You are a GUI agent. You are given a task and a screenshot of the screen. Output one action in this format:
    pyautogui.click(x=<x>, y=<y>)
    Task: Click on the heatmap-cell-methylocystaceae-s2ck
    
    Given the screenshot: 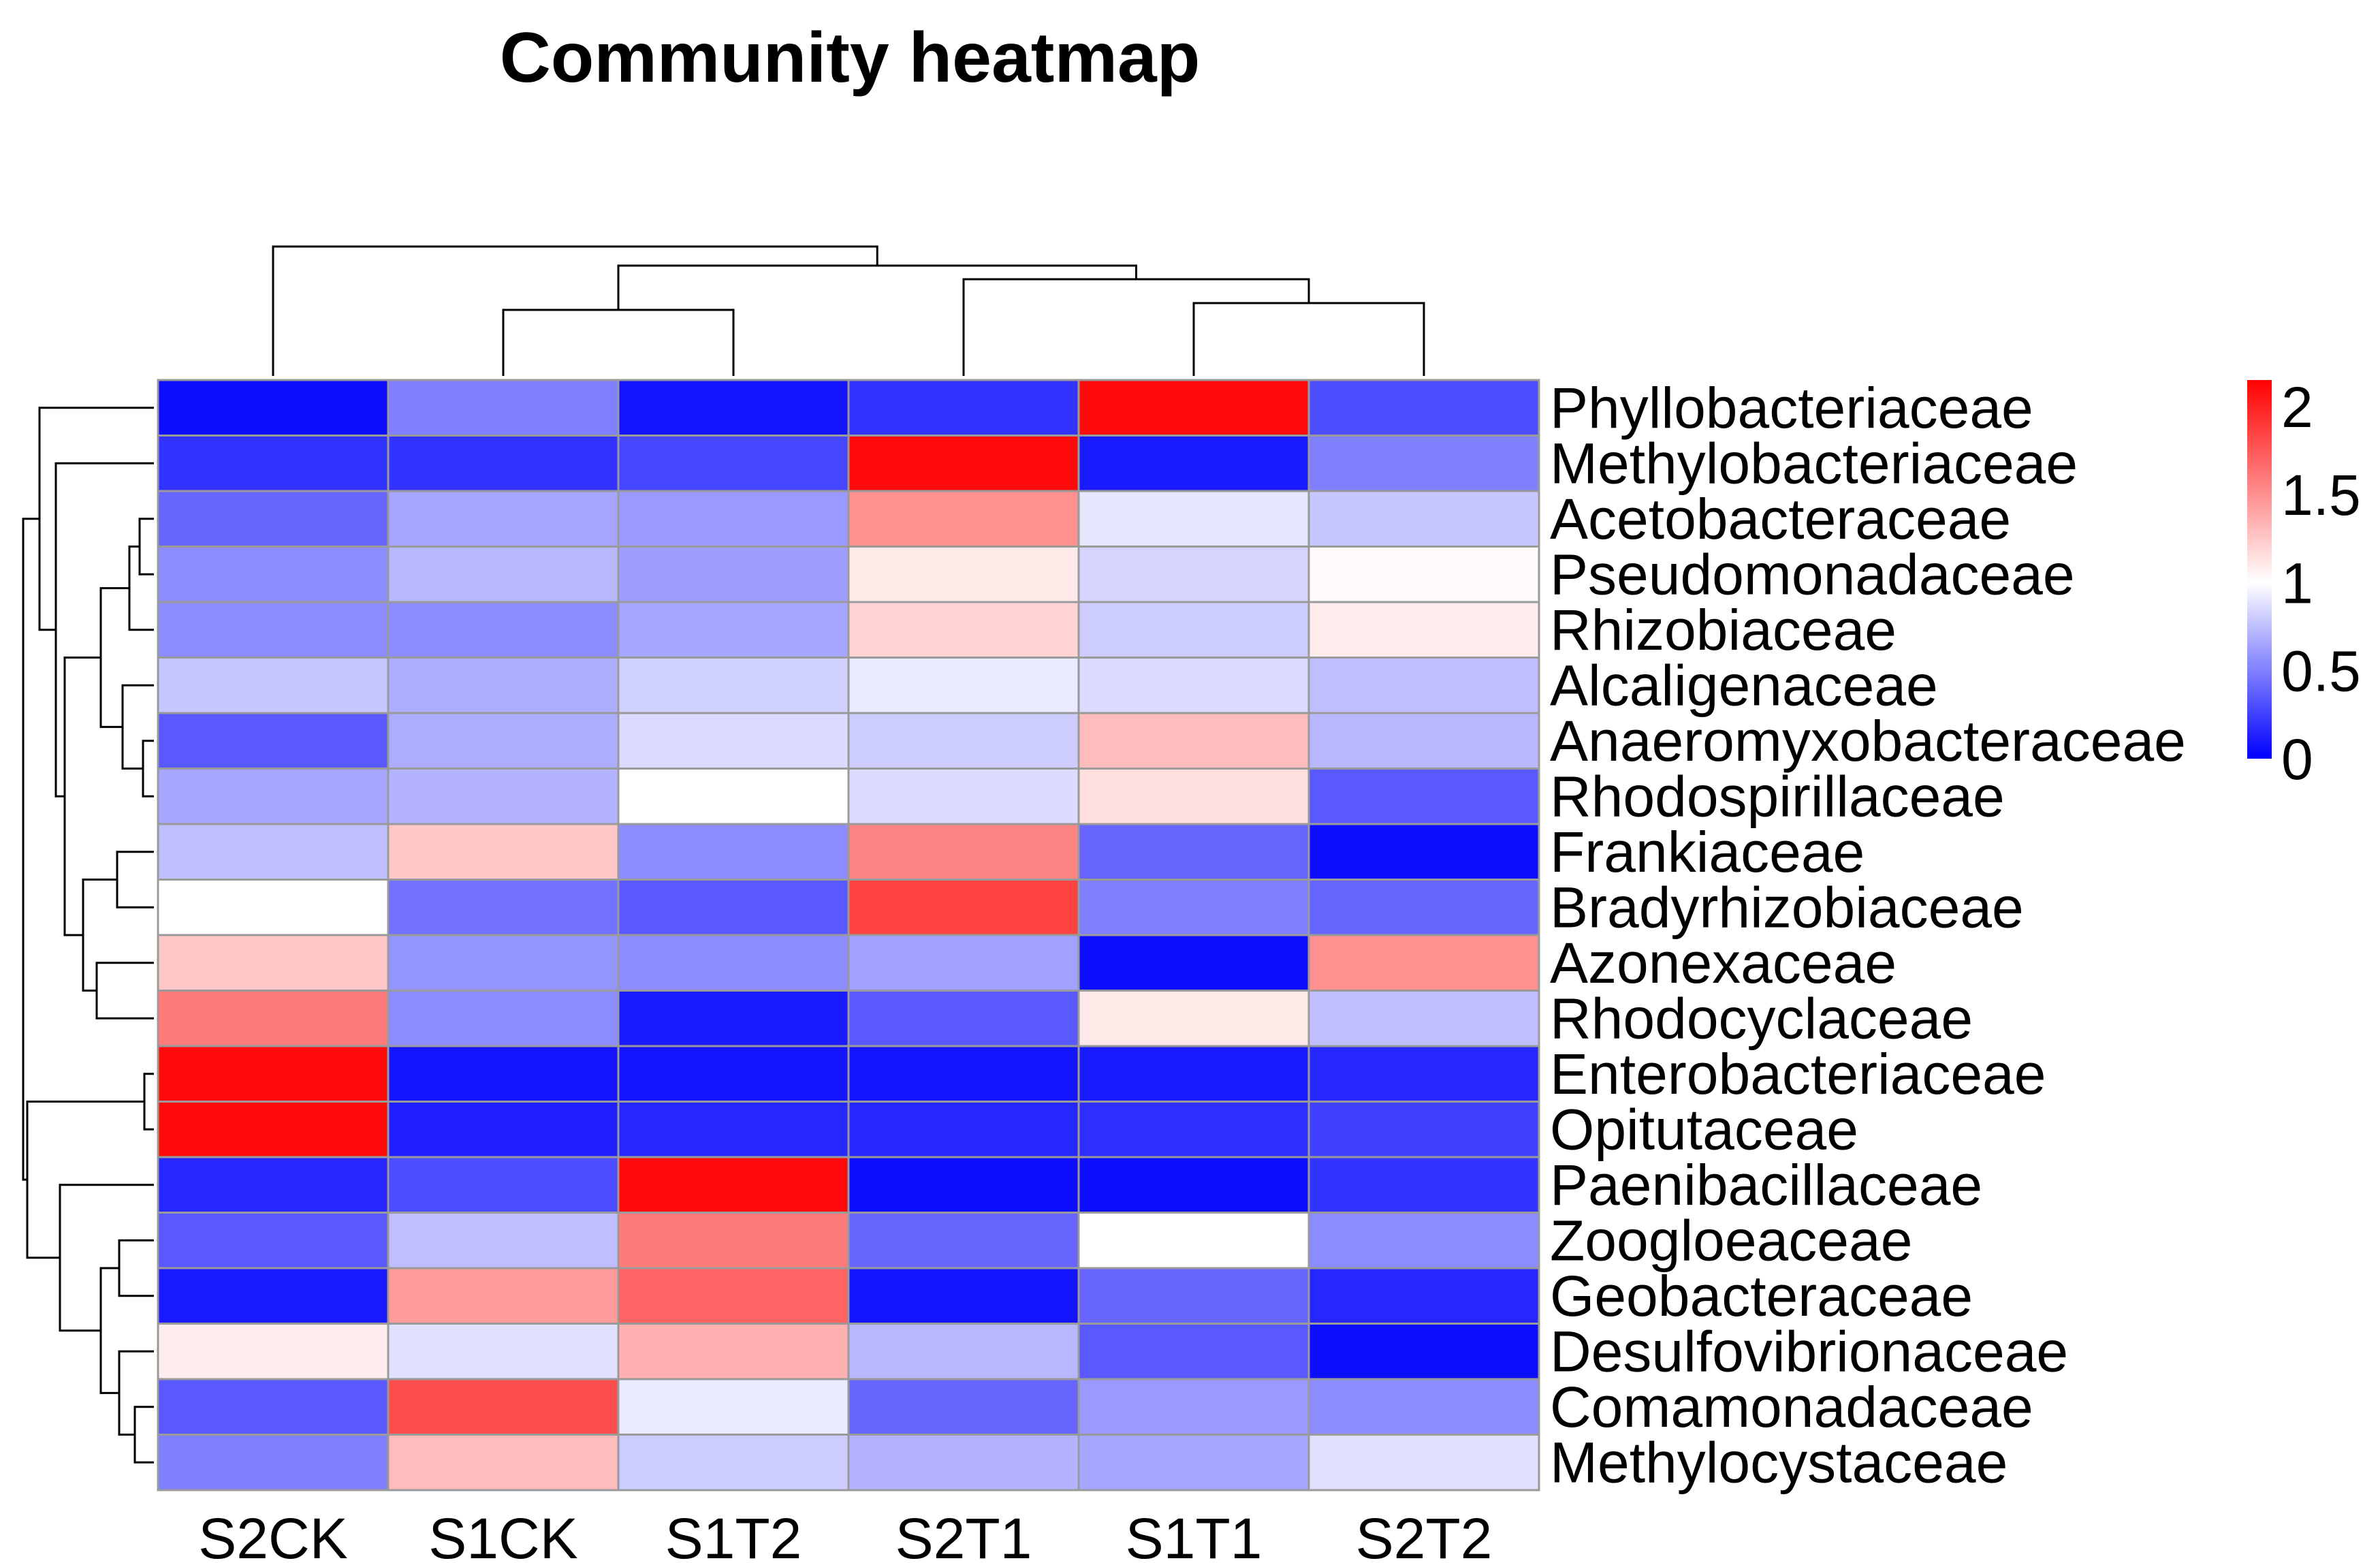 What is the action you would take?
    pyautogui.click(x=273, y=1462)
    